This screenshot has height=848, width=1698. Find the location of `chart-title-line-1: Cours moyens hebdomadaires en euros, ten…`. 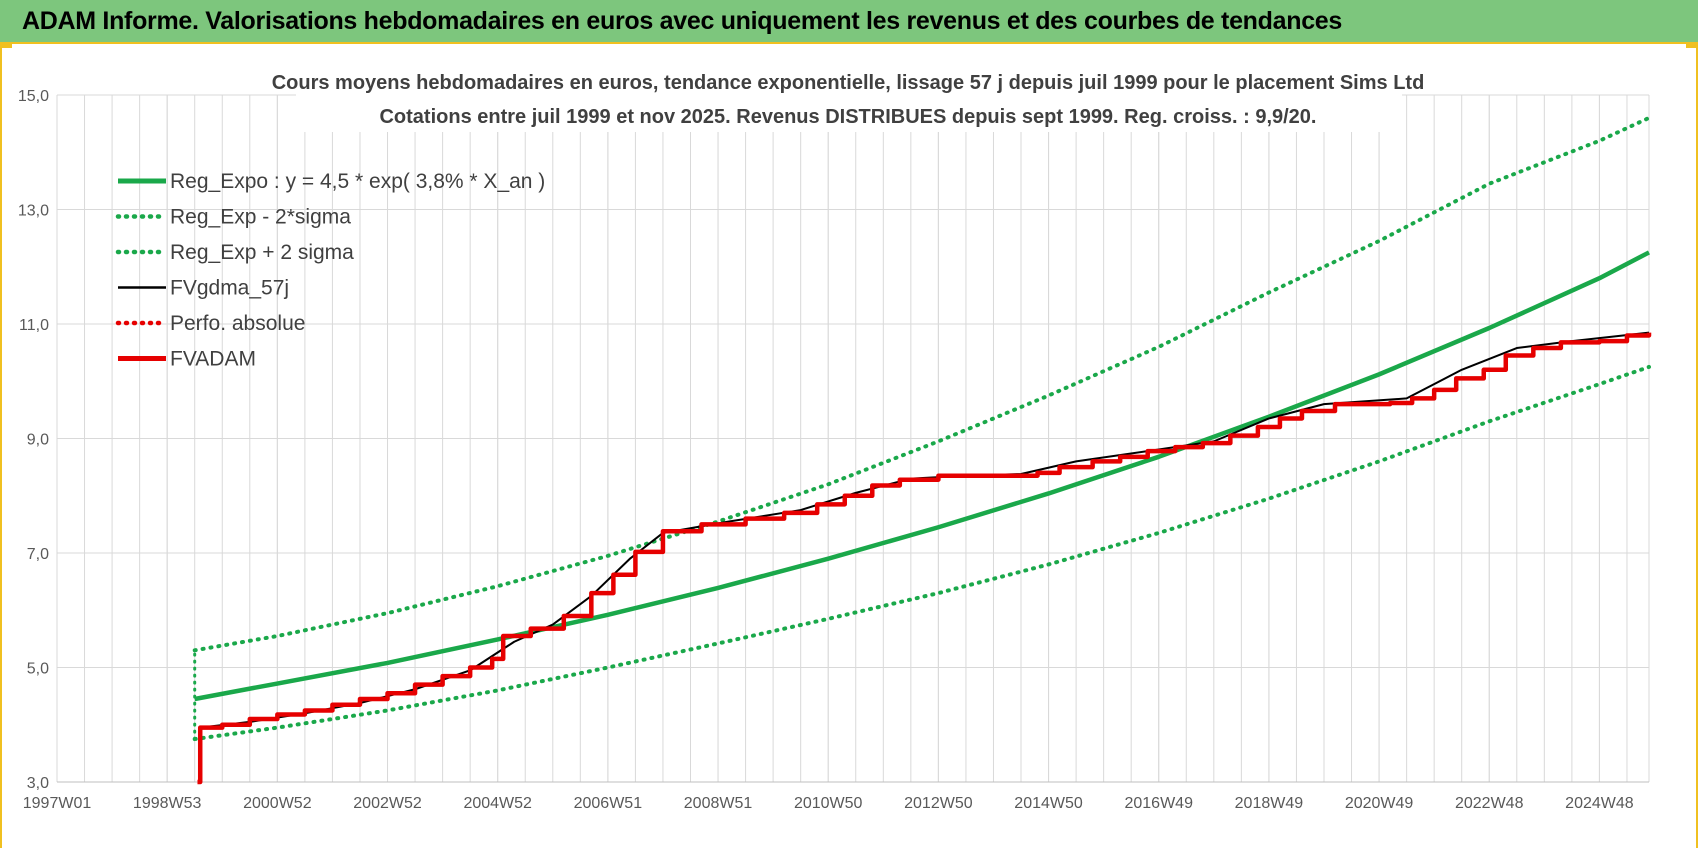

chart-title-line-1: Cours moyens hebdomadaires en euros, ten… is located at coordinates (848, 83).